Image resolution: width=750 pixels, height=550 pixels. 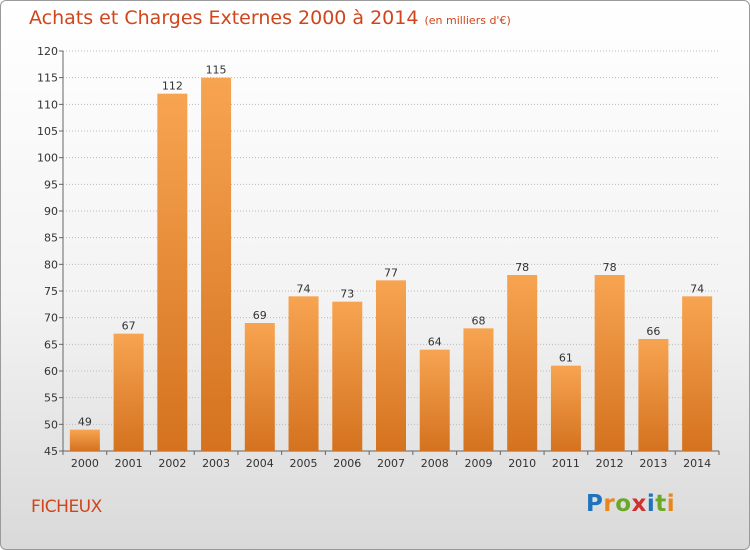 What do you see at coordinates (47, 104) in the screenshot?
I see `y-tick-label: 110` at bounding box center [47, 104].